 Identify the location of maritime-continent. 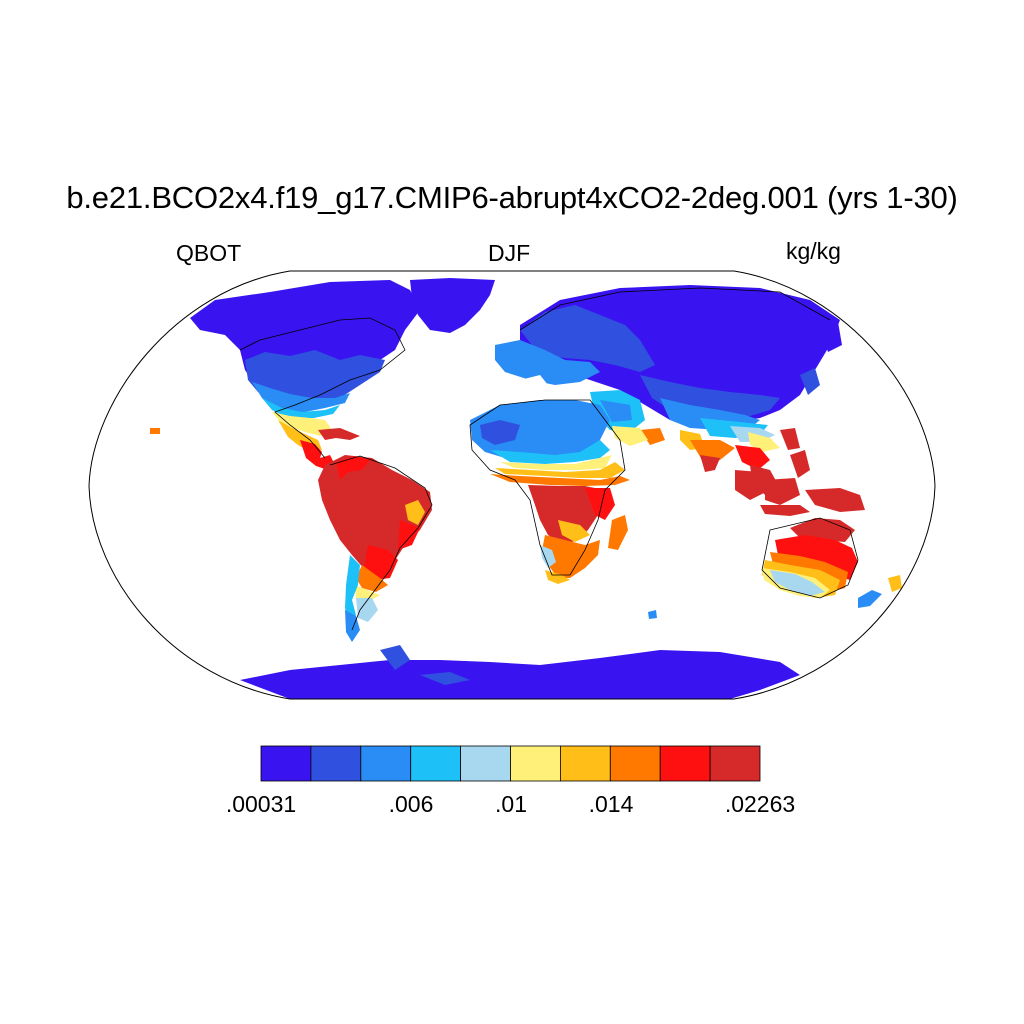
(800, 472).